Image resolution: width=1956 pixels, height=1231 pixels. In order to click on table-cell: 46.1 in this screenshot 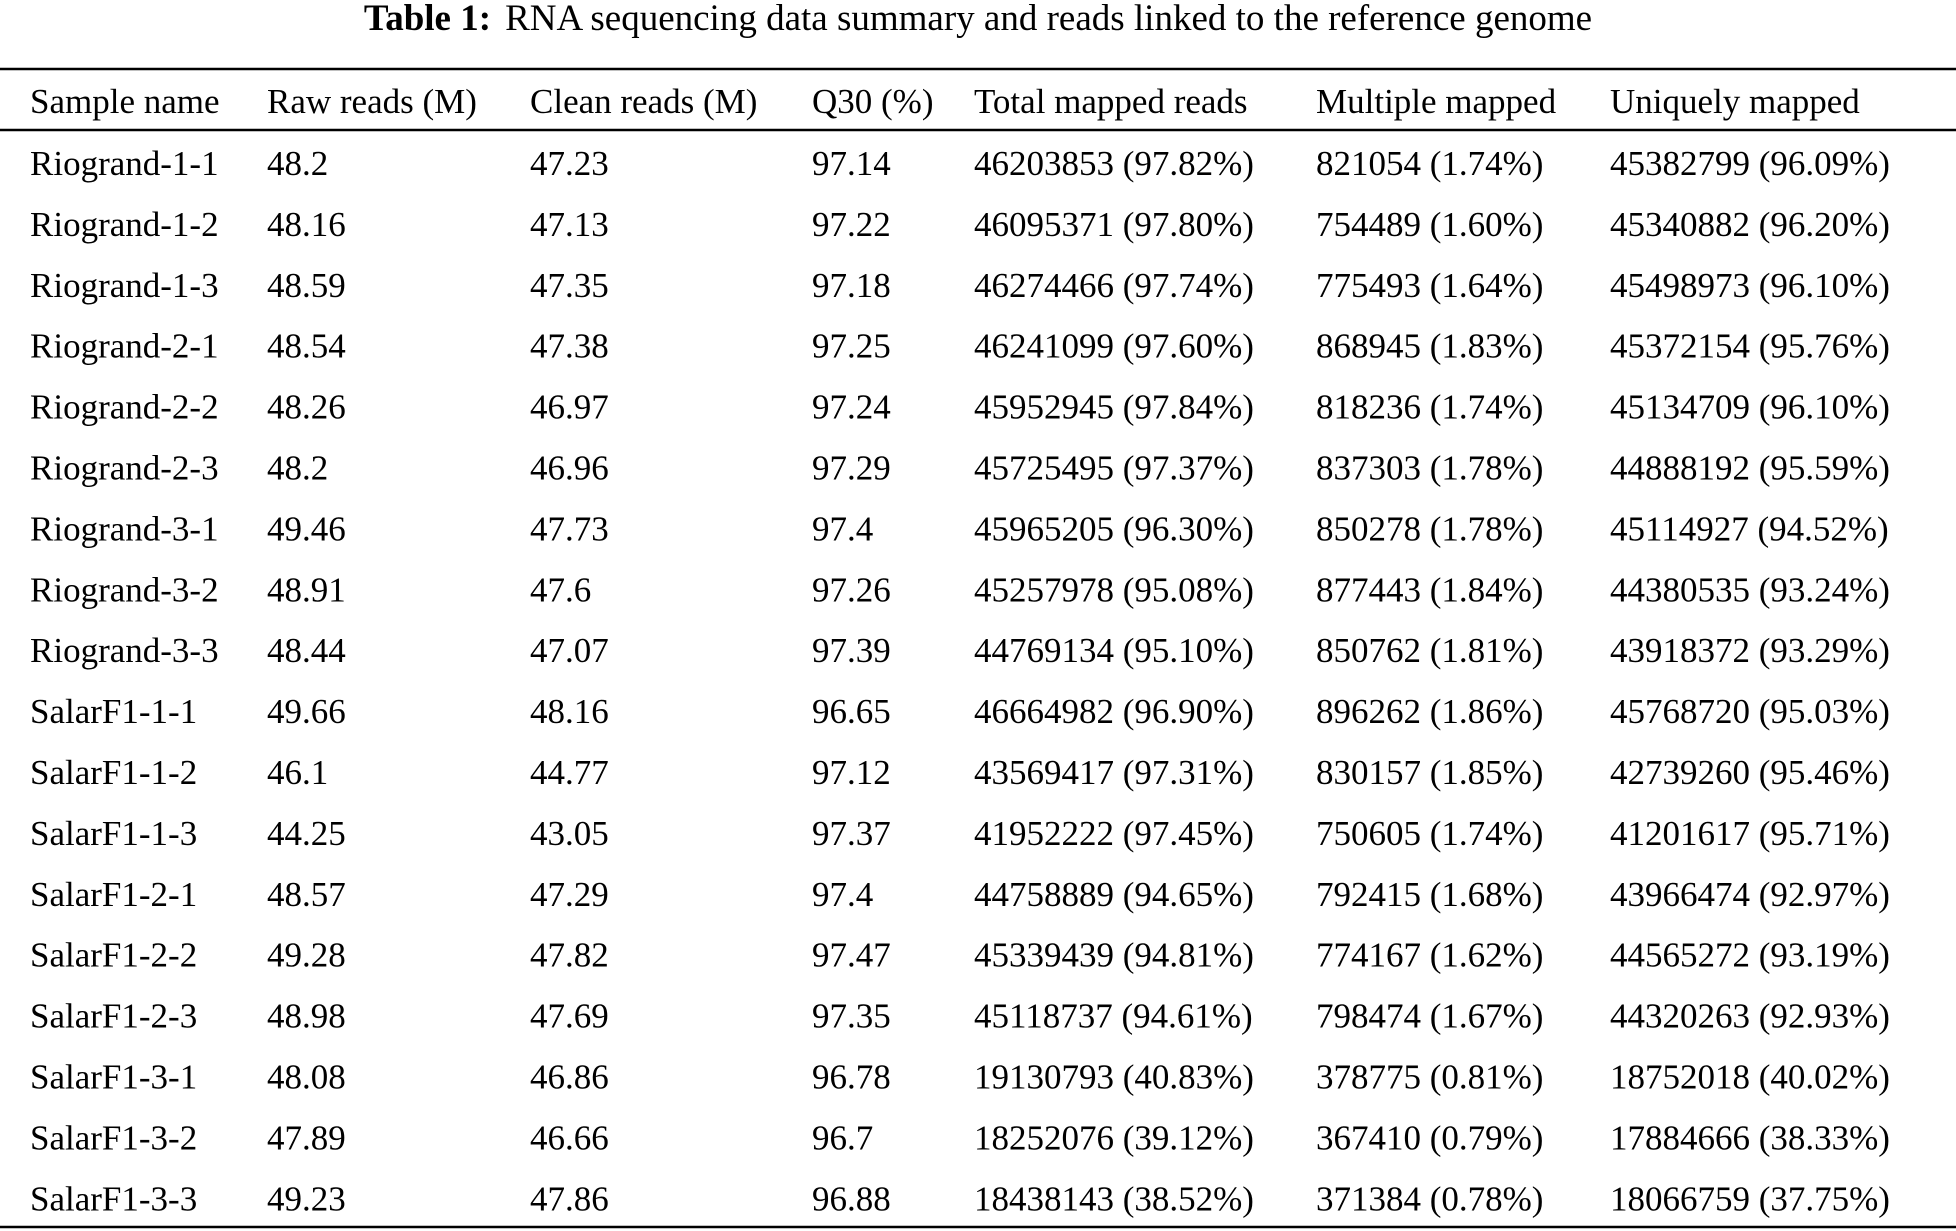, I will do `click(297, 772)`.